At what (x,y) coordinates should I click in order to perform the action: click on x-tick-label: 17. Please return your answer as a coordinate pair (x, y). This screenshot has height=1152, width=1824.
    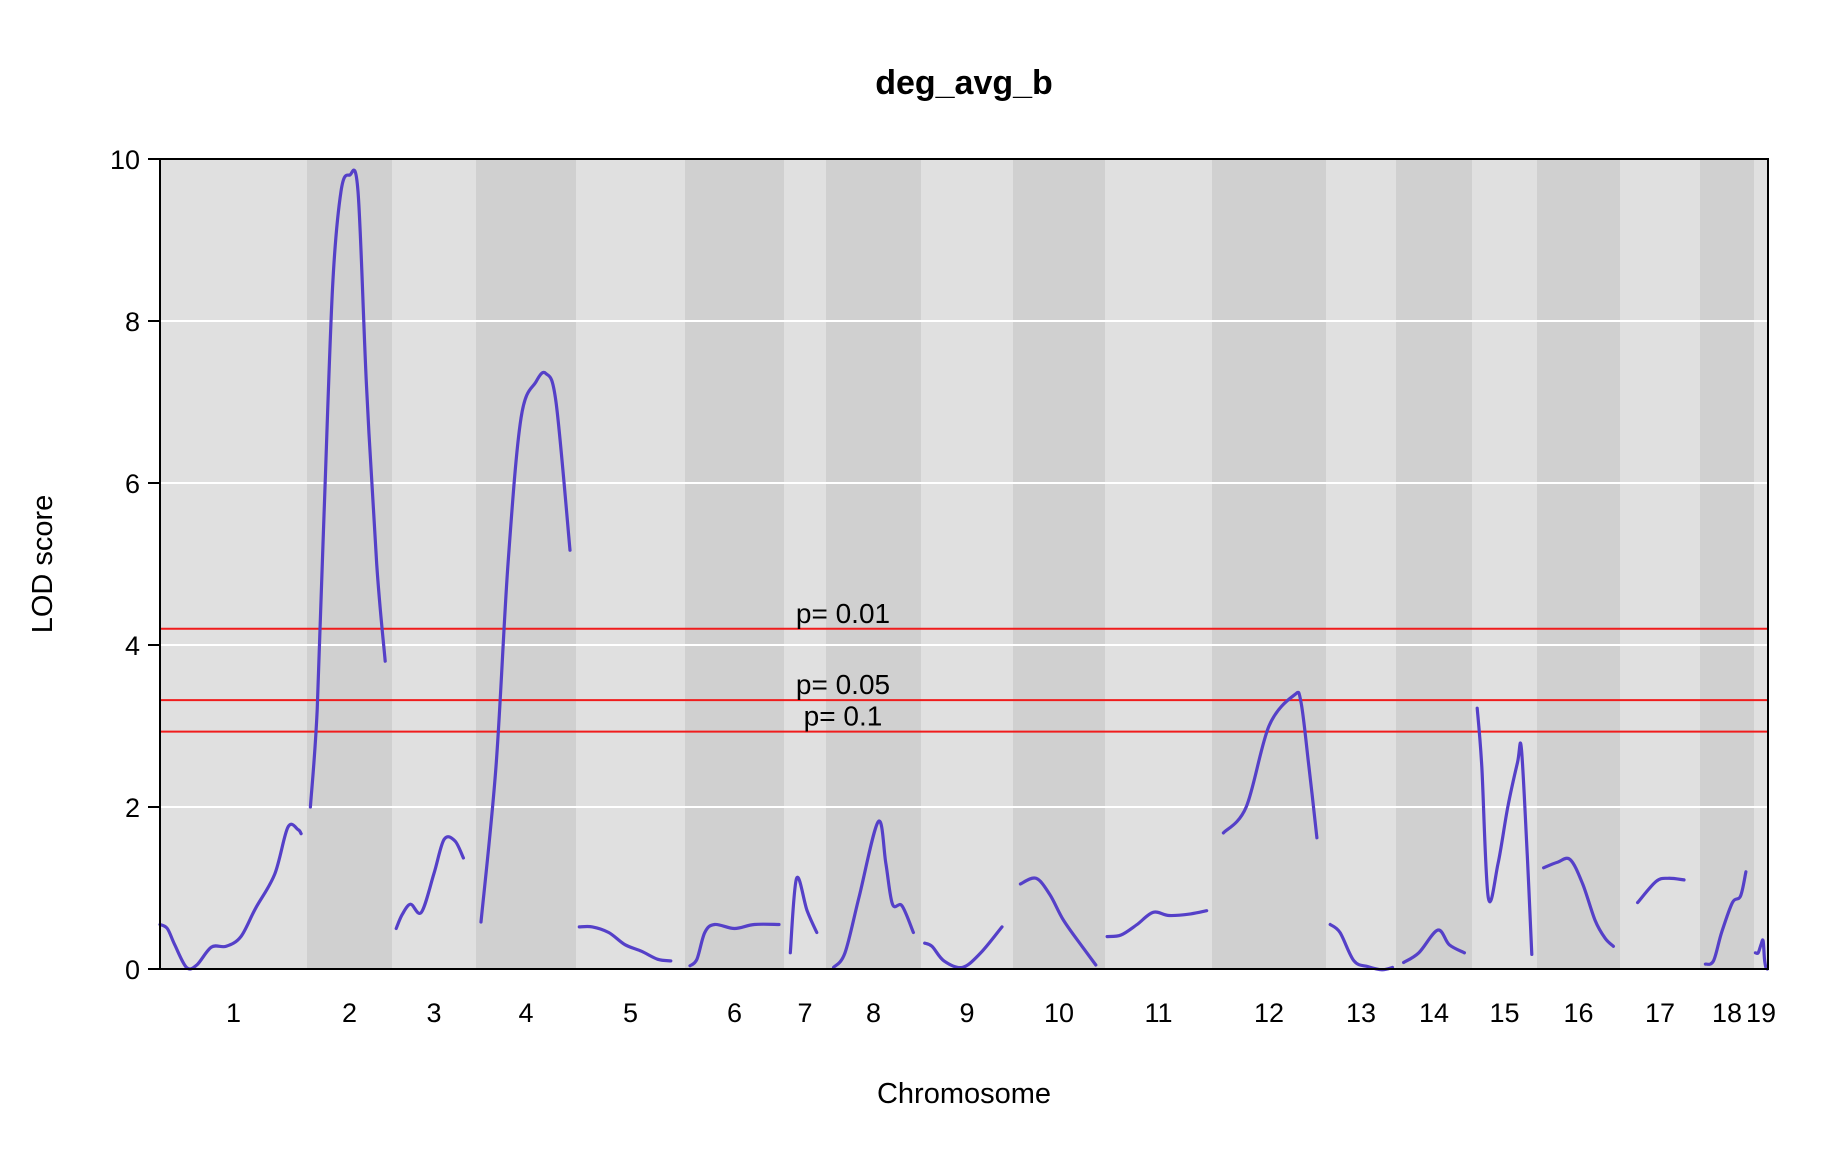
    Looking at the image, I should click on (1660, 1013).